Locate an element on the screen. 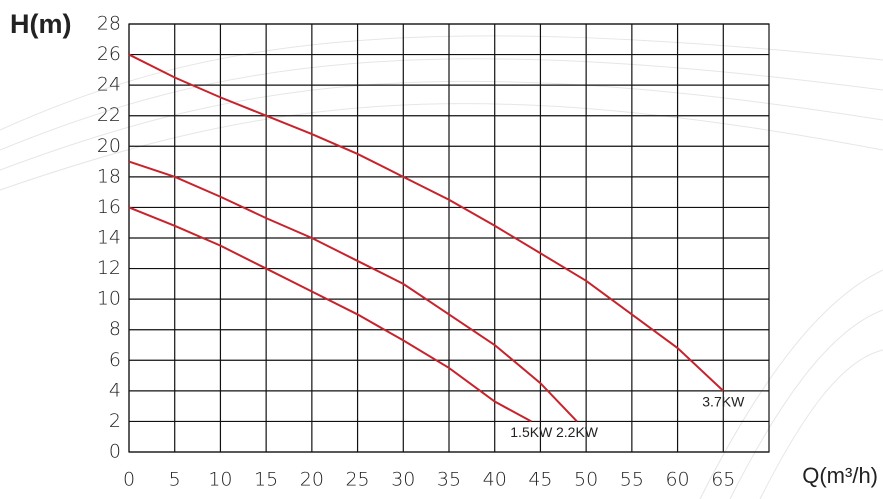  y-tick-label: 0 is located at coordinates (115, 452).